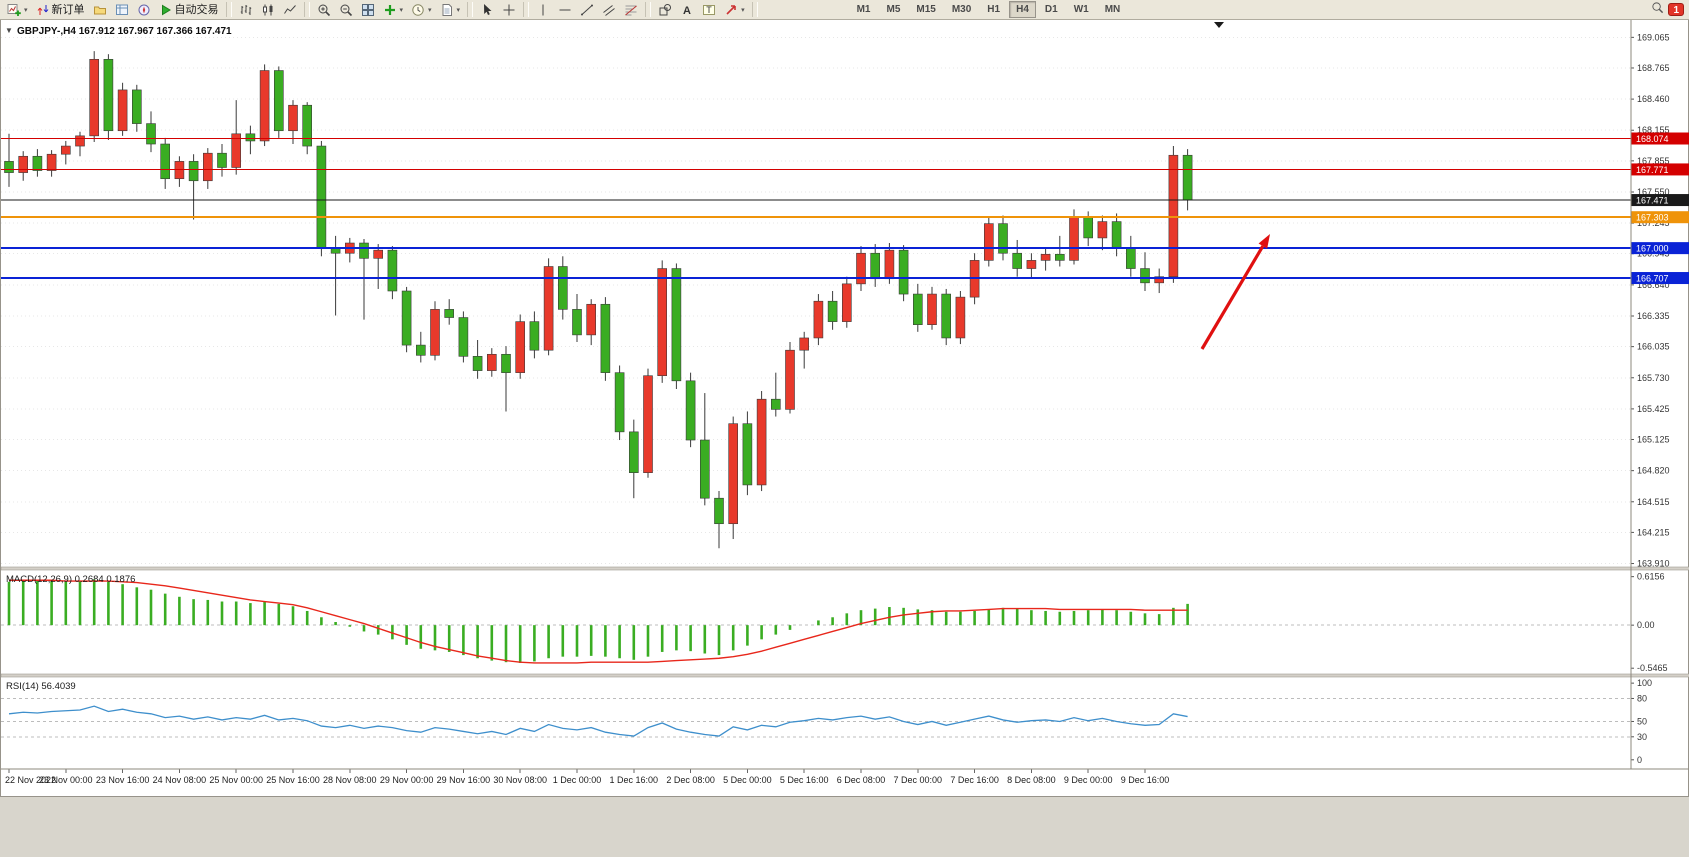 The width and height of the screenshot is (1689, 857). I want to click on notification-badge: 1, so click(1676, 9).